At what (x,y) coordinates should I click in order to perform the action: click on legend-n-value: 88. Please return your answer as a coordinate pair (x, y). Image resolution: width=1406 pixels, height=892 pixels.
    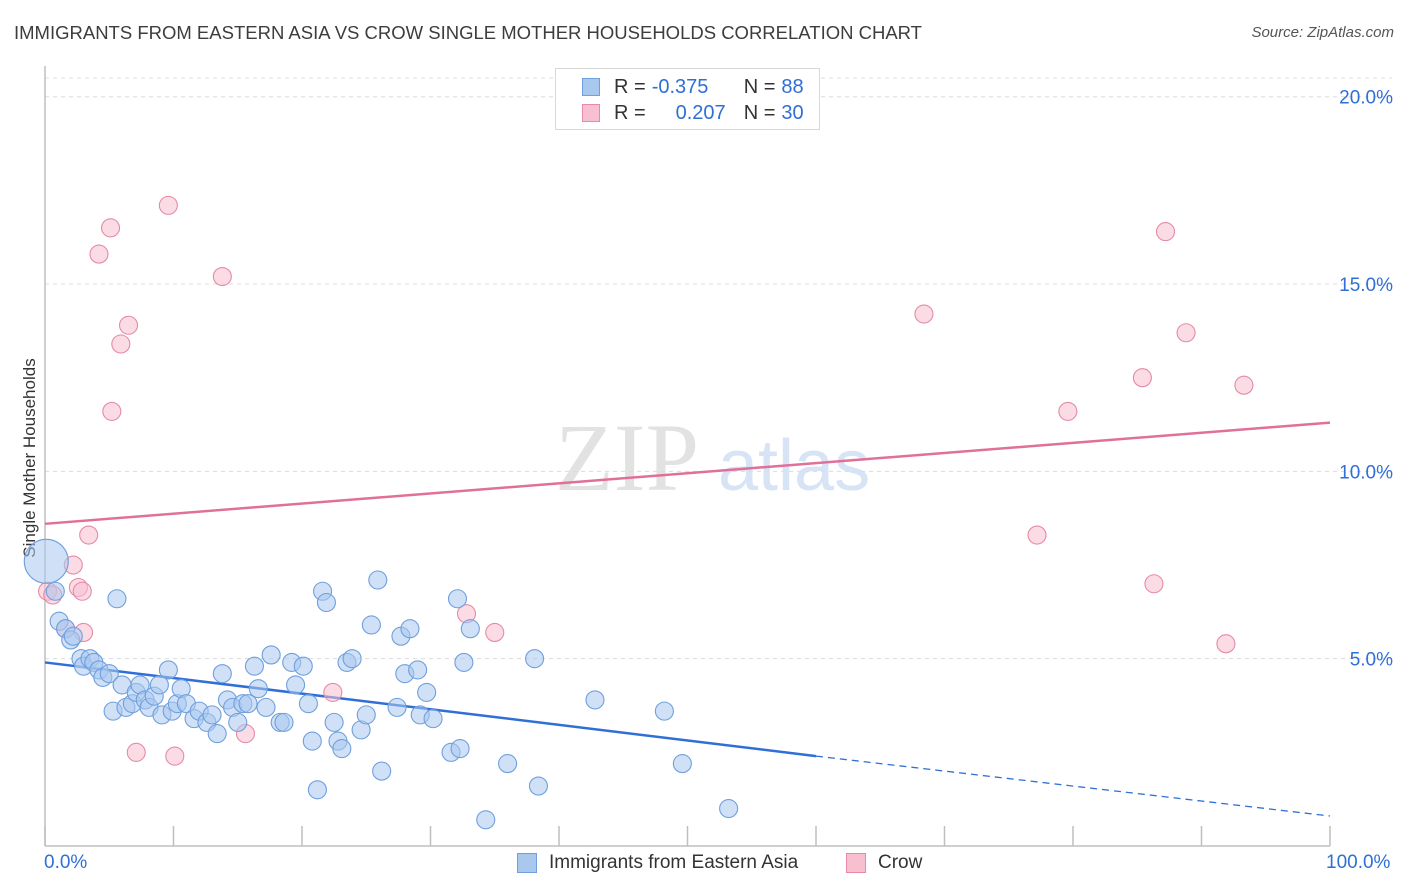
    Looking at the image, I should click on (792, 86).